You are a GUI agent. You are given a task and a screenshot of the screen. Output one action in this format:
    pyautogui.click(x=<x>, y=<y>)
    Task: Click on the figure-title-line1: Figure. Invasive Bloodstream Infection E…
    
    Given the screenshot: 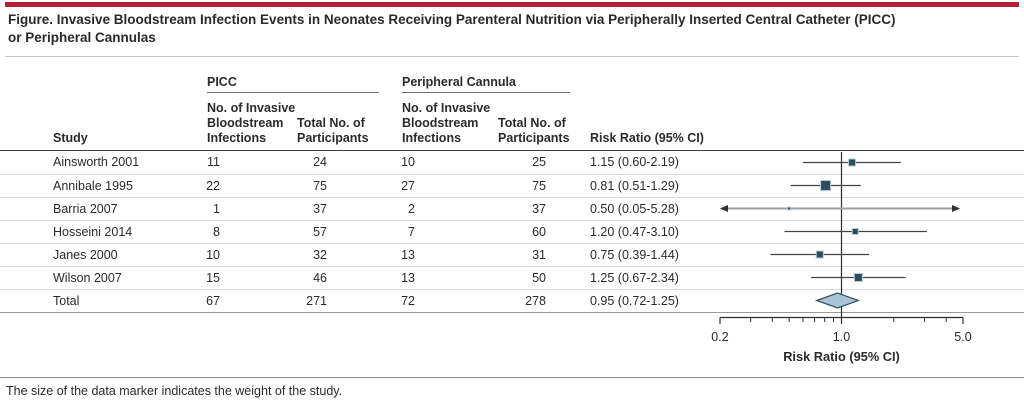 What is the action you would take?
    pyautogui.click(x=452, y=19)
    